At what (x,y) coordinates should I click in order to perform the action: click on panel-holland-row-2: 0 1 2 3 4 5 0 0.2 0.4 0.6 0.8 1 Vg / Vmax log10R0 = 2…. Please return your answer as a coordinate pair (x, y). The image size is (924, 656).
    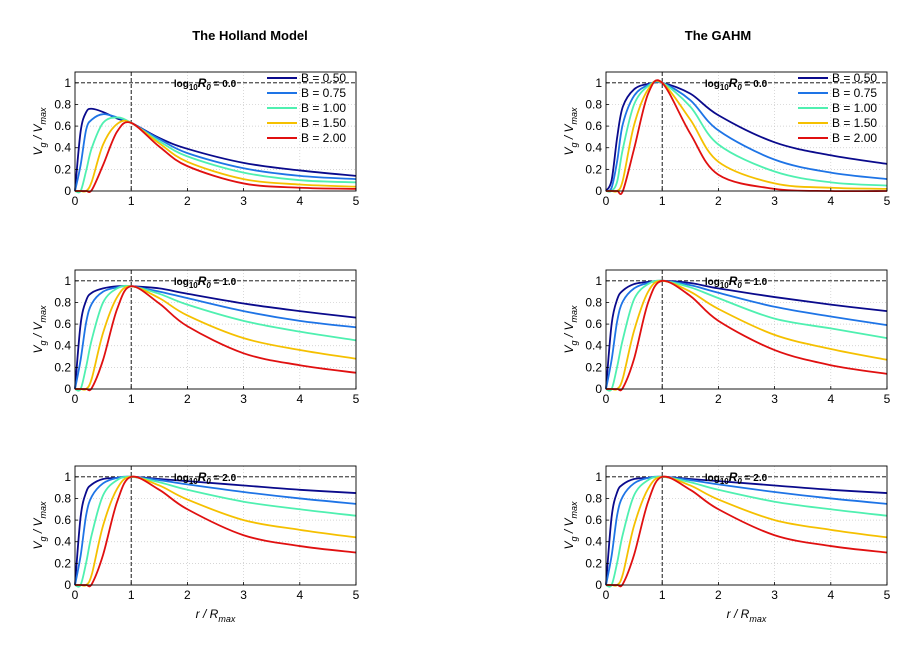
    Looking at the image, I should click on (195, 533).